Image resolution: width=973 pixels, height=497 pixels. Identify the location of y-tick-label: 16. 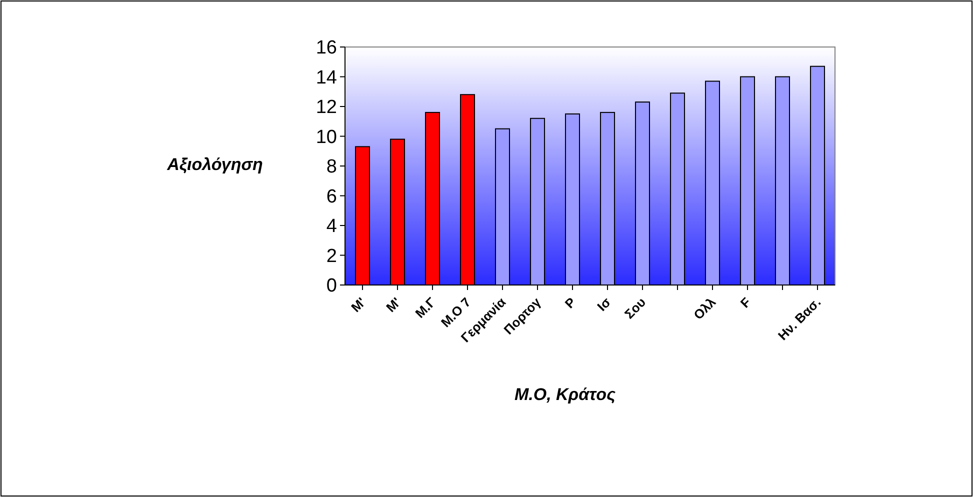
(326, 48).